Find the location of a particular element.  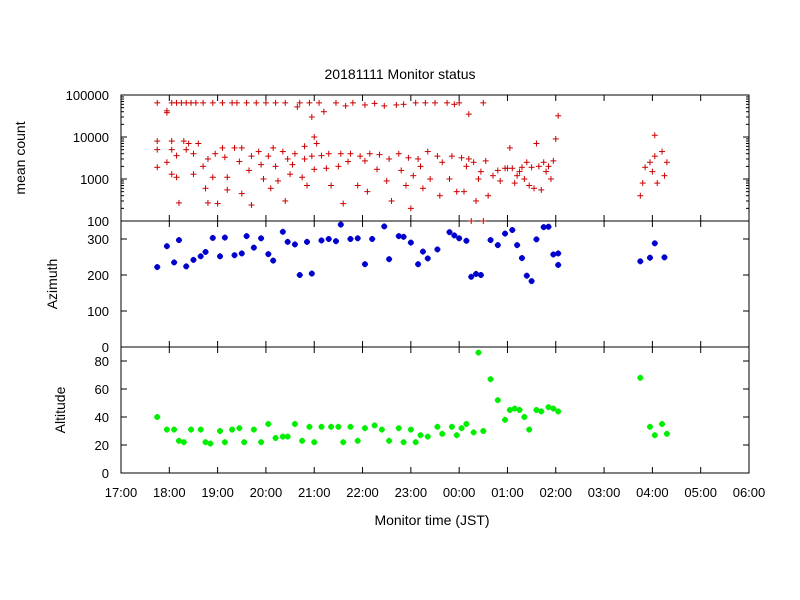

x-tick-label: 01:00 is located at coordinates (507, 492).